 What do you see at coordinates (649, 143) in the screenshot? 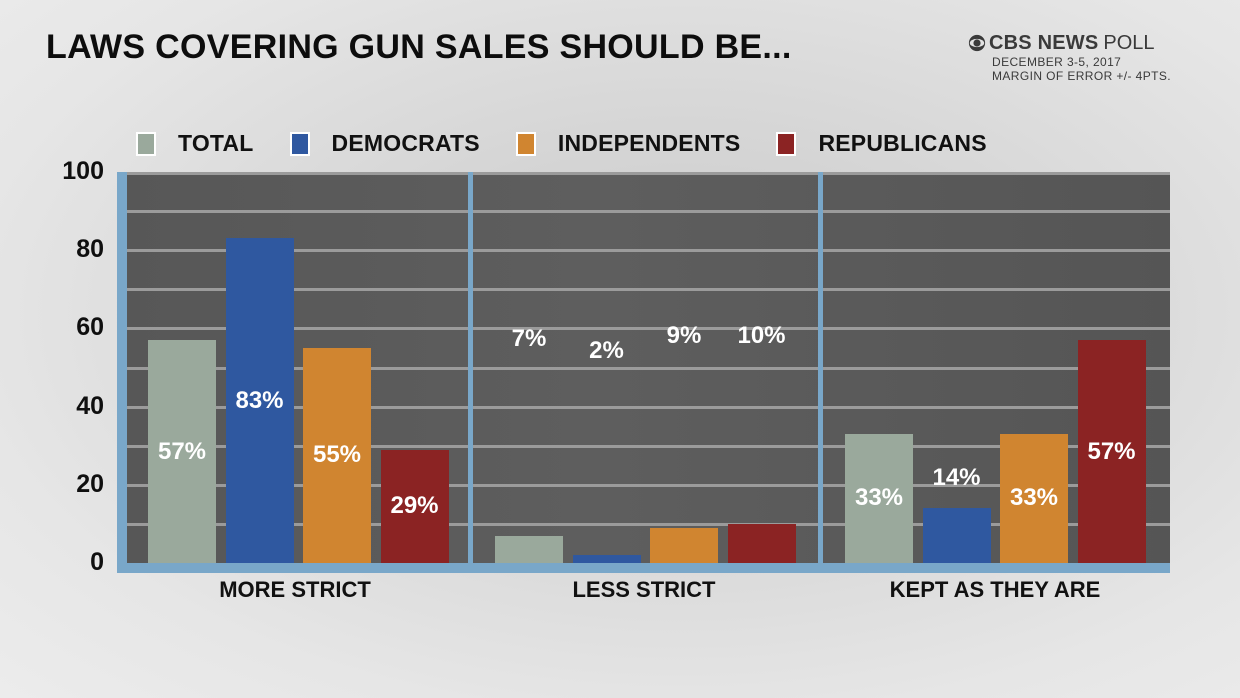
I see `legend-label: INDEPENDENTS` at bounding box center [649, 143].